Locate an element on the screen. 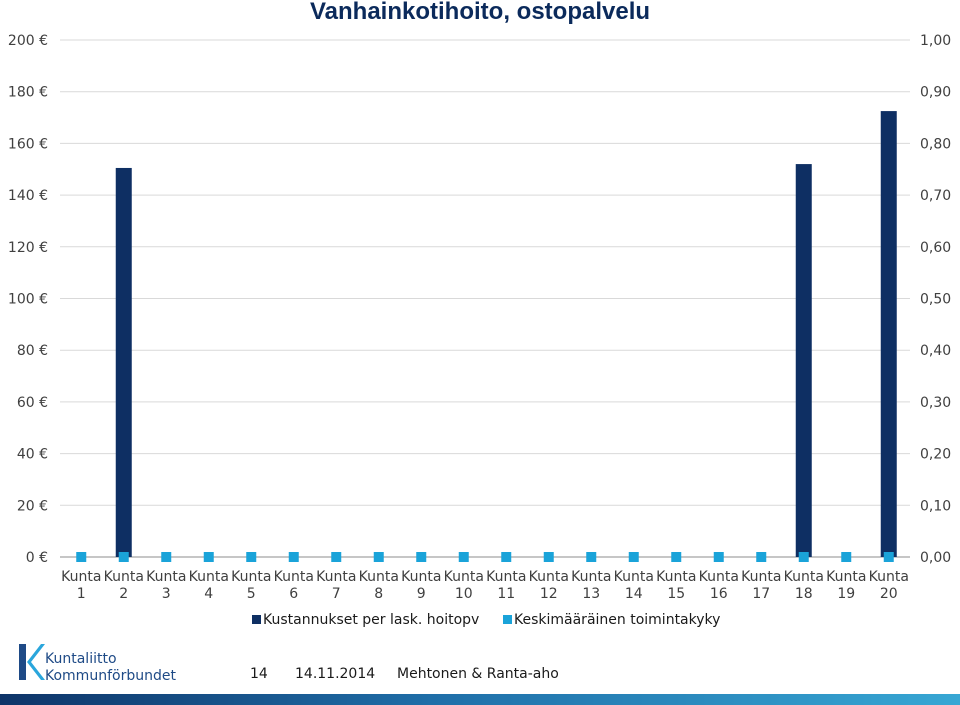 This screenshot has height=705, width=960. chart-title: Vanhainkotihoito, ostopalvelu is located at coordinates (480, 12).